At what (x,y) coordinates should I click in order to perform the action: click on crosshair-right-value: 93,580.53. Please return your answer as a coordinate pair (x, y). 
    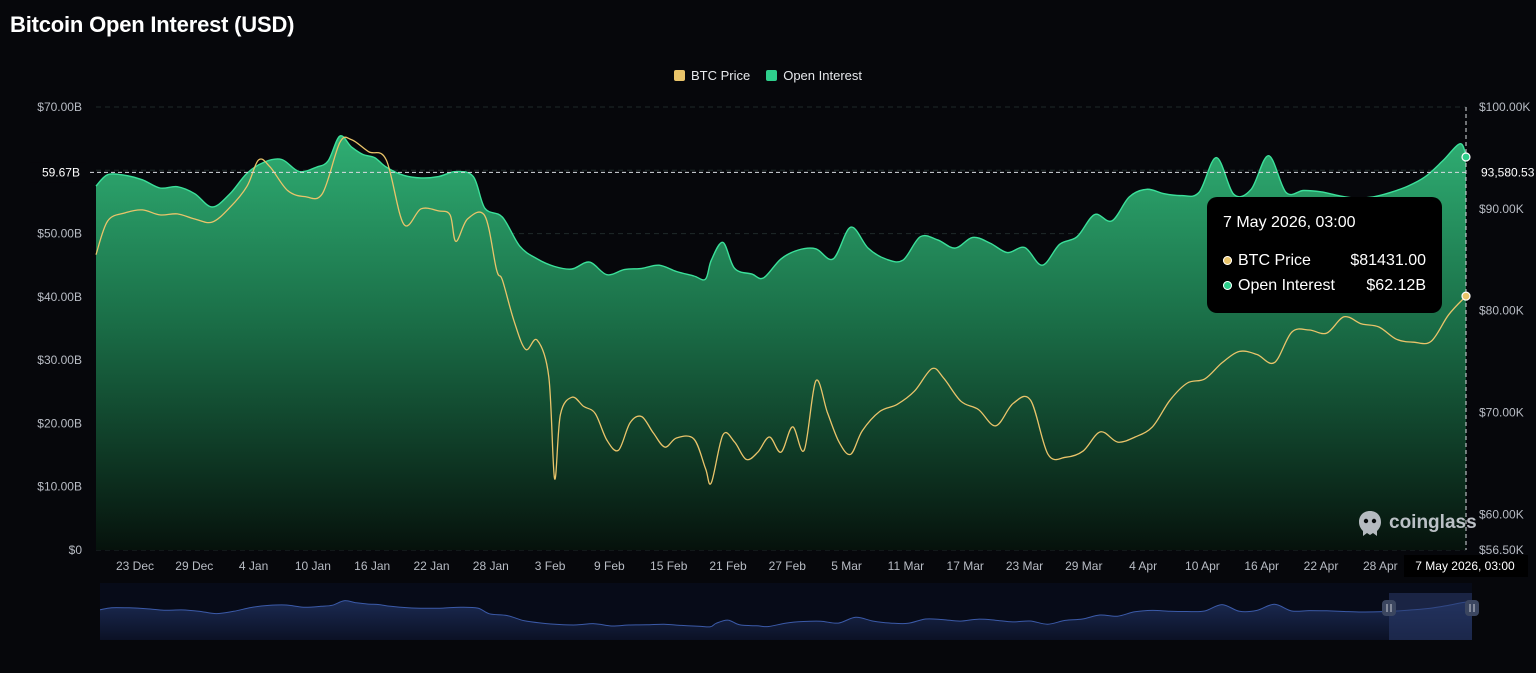
    Looking at the image, I should click on (1508, 172).